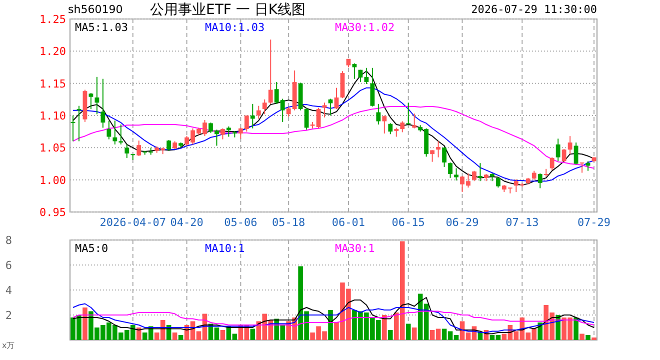 This screenshot has width=660, height=360. Describe the element at coordinates (349, 222) in the screenshot. I see `x-tick-label: 06-01` at that location.